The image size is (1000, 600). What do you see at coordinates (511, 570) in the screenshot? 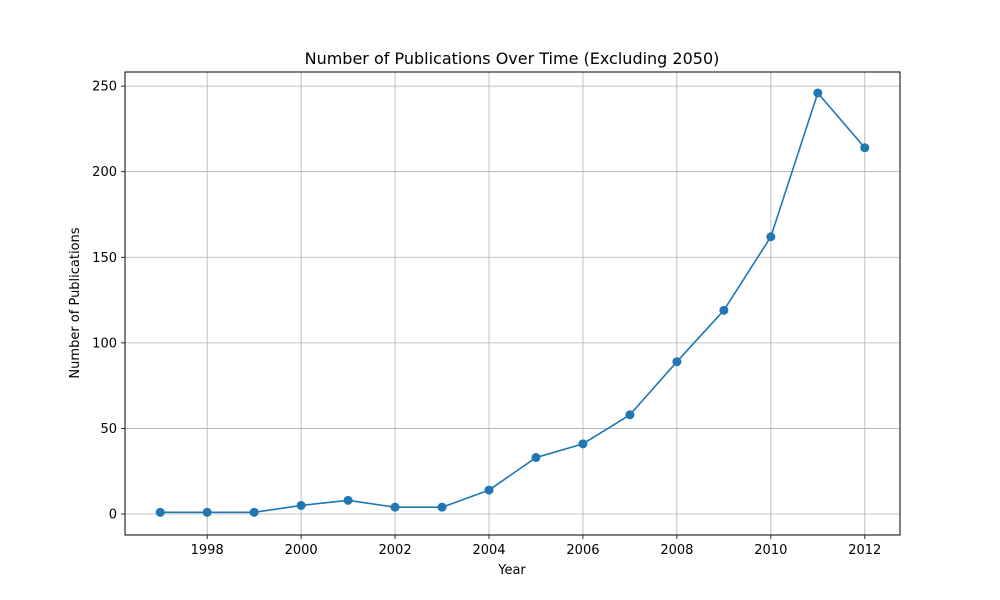
I see `x-axis-label: Year` at bounding box center [511, 570].